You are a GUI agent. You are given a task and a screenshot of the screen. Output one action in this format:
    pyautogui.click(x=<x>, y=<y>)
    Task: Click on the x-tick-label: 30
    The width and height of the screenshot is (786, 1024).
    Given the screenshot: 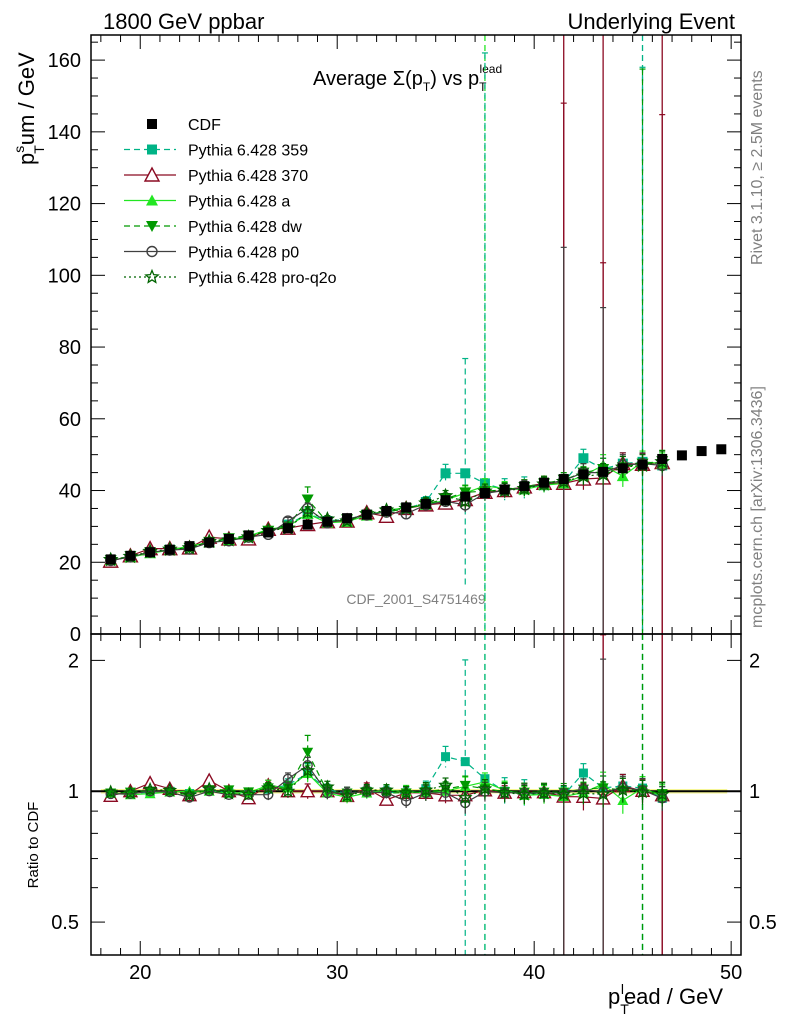 What is the action you would take?
    pyautogui.click(x=337, y=973)
    